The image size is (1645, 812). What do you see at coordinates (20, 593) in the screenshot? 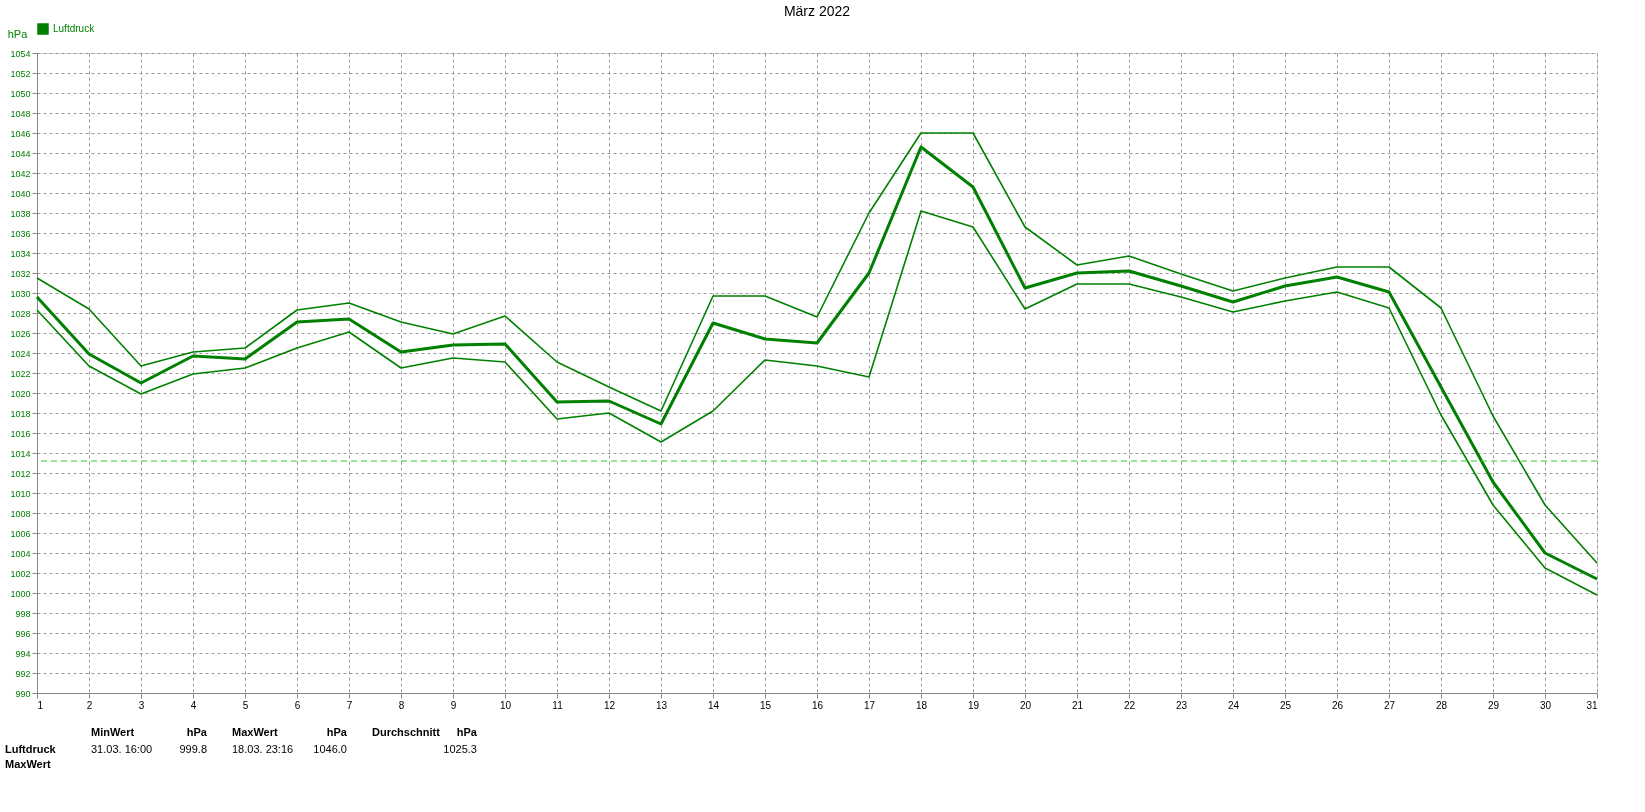
I see `y-tick-label: 1000` at bounding box center [20, 593].